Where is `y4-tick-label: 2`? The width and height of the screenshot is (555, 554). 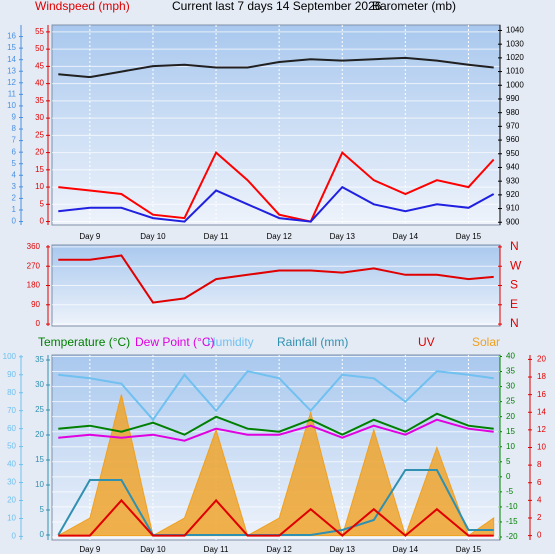
y4-tick-label: 2 is located at coordinates (539, 517).